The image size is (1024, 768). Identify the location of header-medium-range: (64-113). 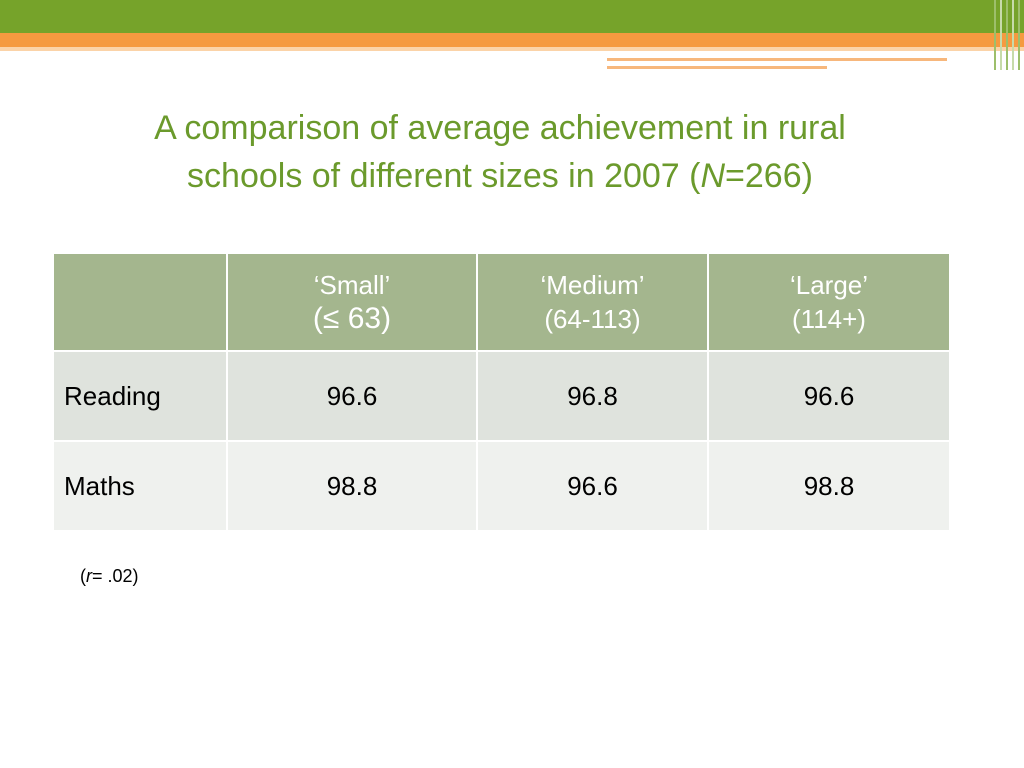
(592, 319).